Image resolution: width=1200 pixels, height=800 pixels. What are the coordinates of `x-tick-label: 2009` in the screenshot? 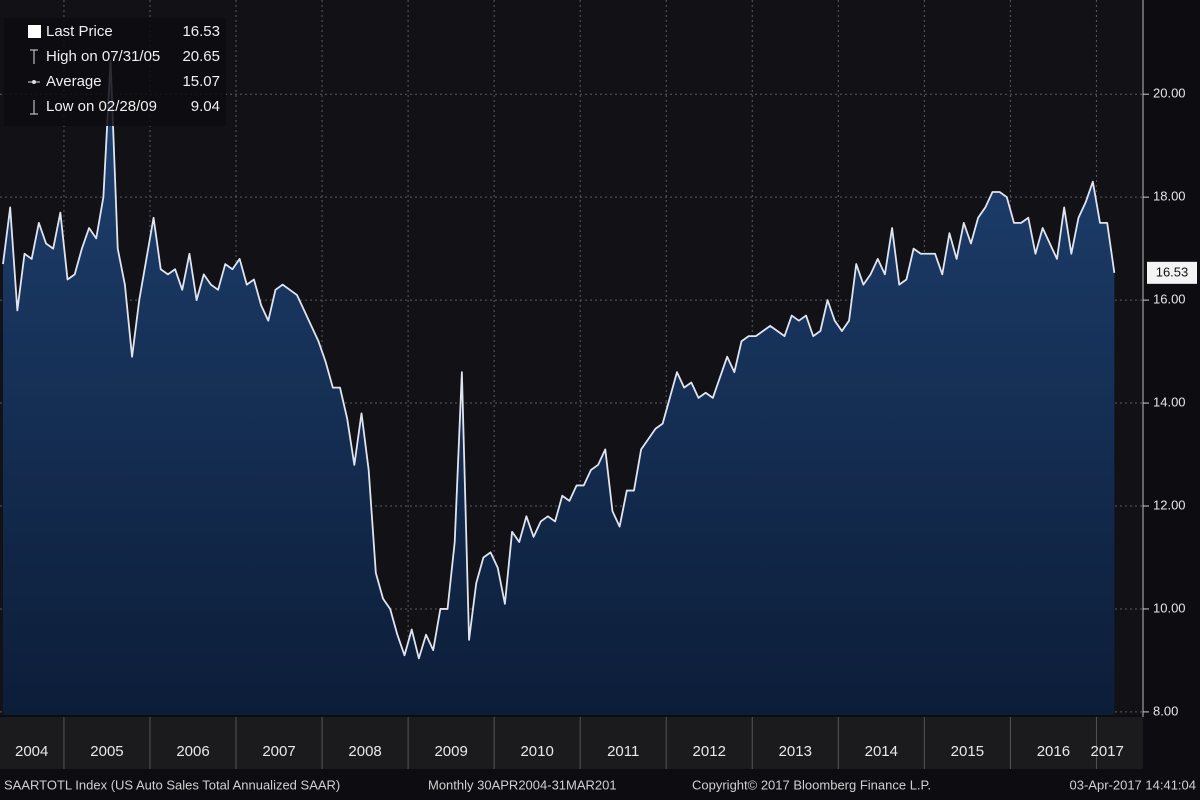 It's located at (450, 751).